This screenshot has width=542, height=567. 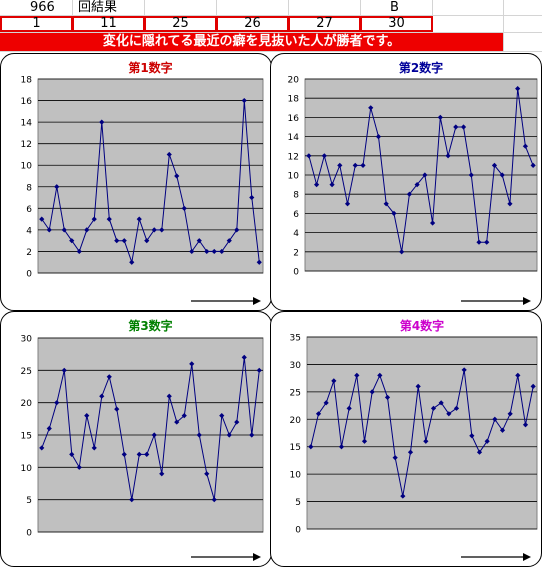 What do you see at coordinates (42, 7) in the screenshot?
I see `draw-number-cell: 966` at bounding box center [42, 7].